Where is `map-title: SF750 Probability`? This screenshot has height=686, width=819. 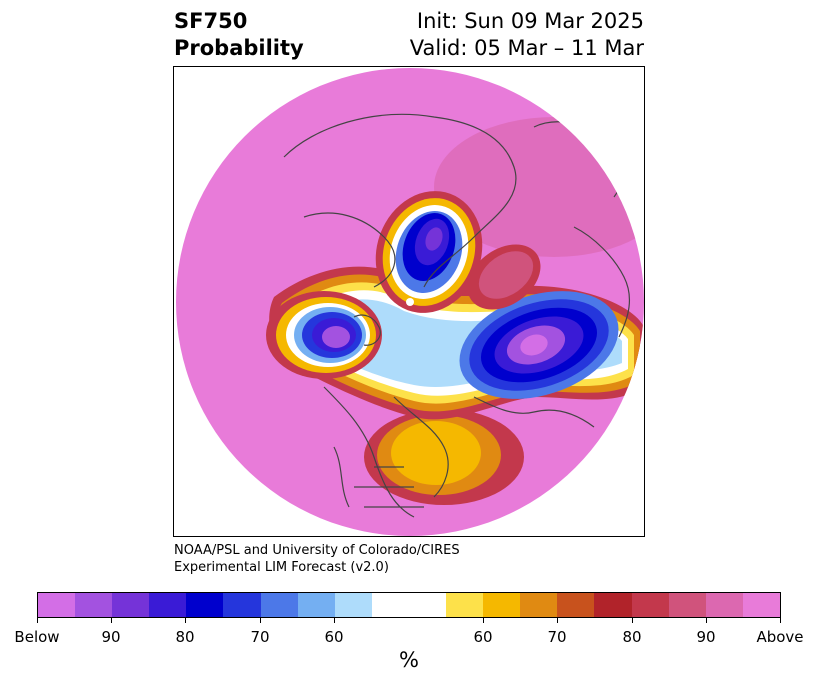
map-title: SF750 Probability is located at coordinates (239, 35).